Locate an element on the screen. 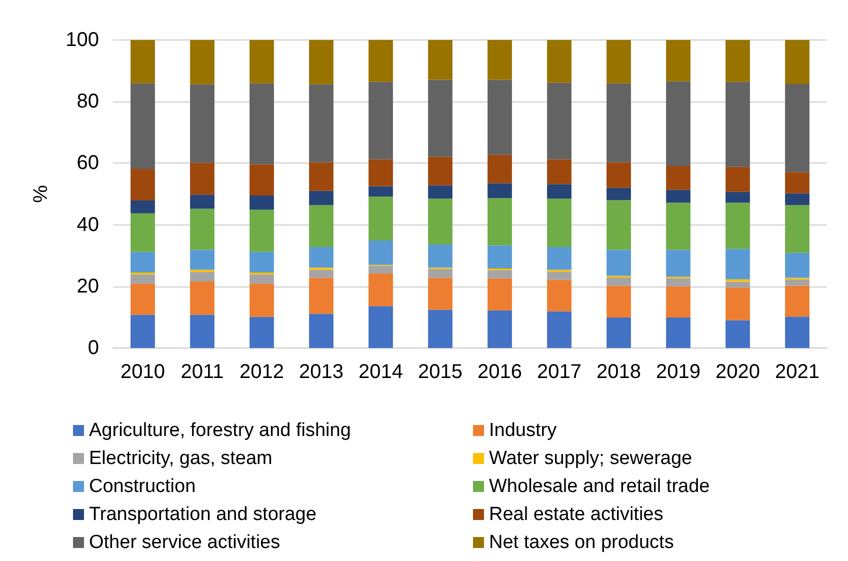 Image resolution: width=848 pixels, height=561 pixels. y-tick-label: 20 is located at coordinates (87, 286).